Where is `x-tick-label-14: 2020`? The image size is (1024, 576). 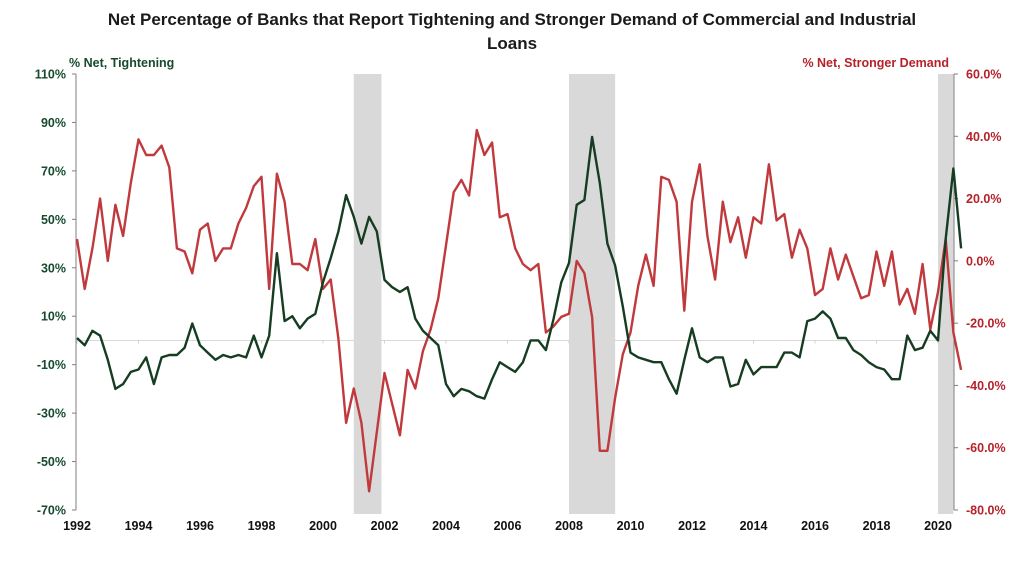 x-tick-label-14: 2020 is located at coordinates (938, 526).